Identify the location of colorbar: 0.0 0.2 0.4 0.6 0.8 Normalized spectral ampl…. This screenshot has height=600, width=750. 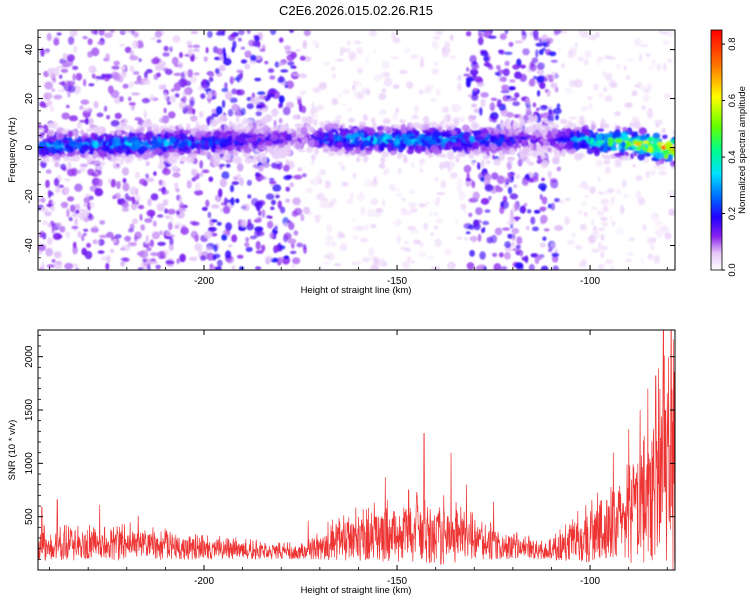
(729, 153).